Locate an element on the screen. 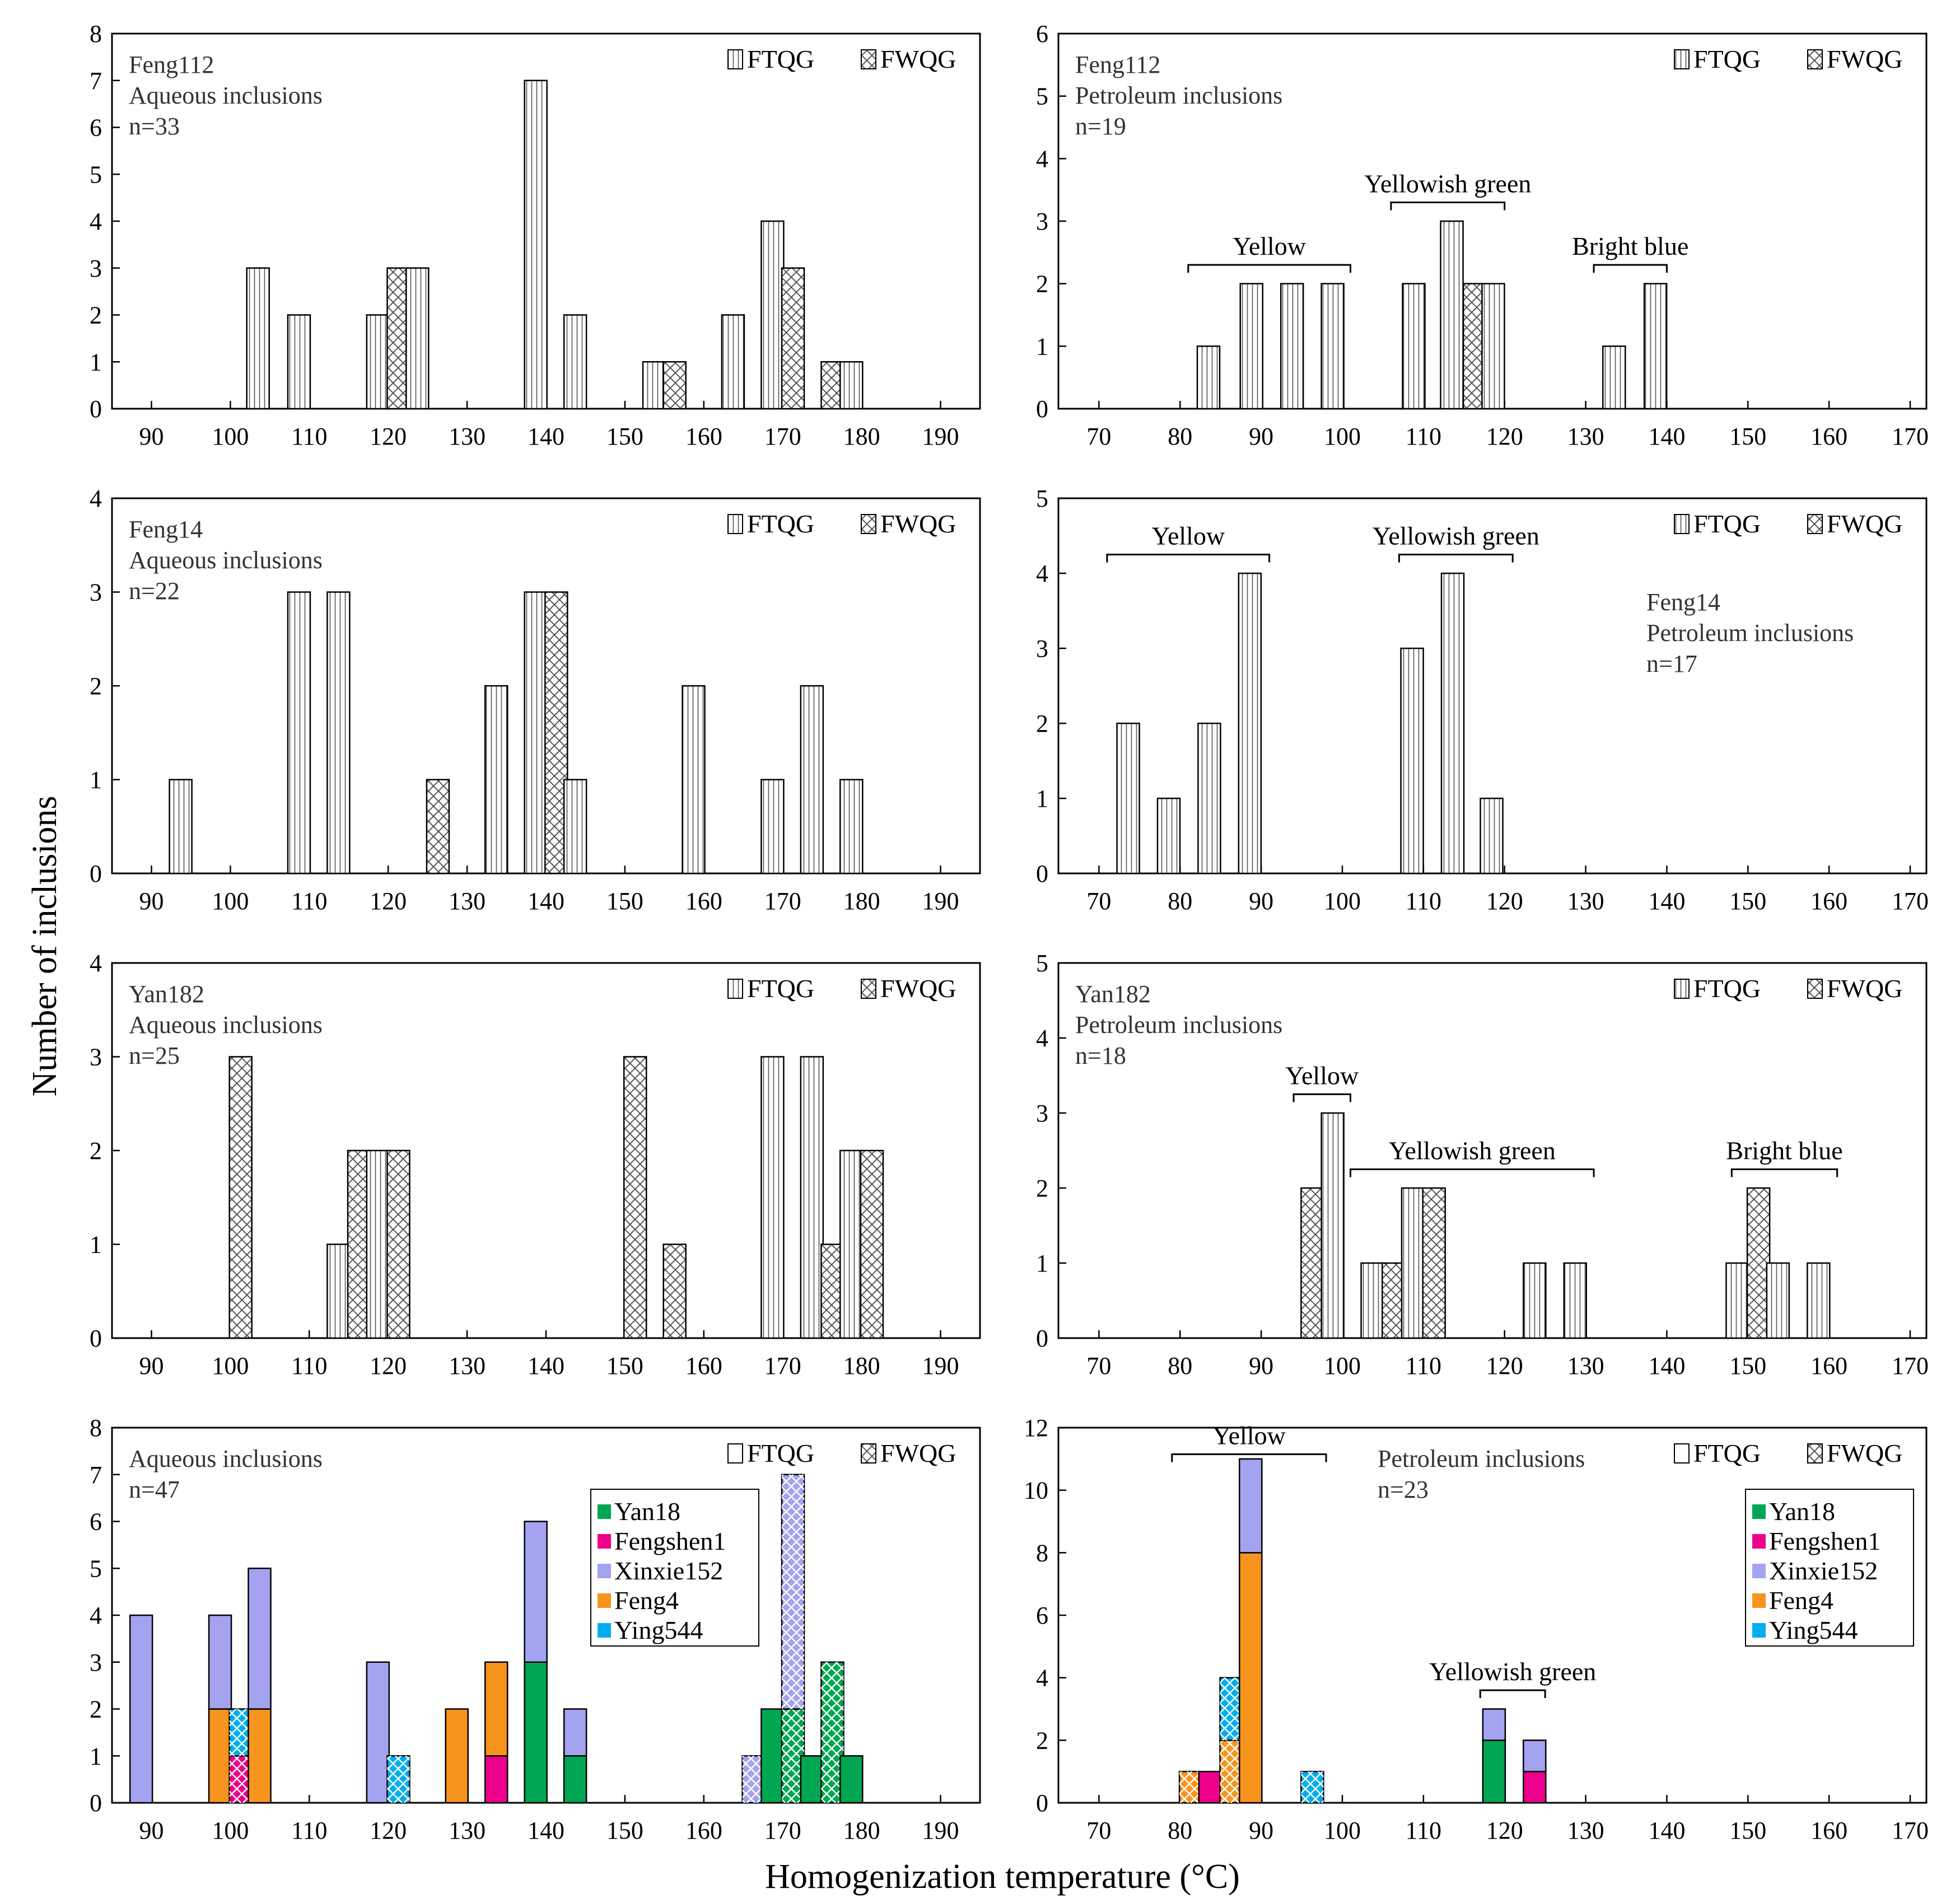  bar-segment-fengshen1 is located at coordinates (1535, 1787).